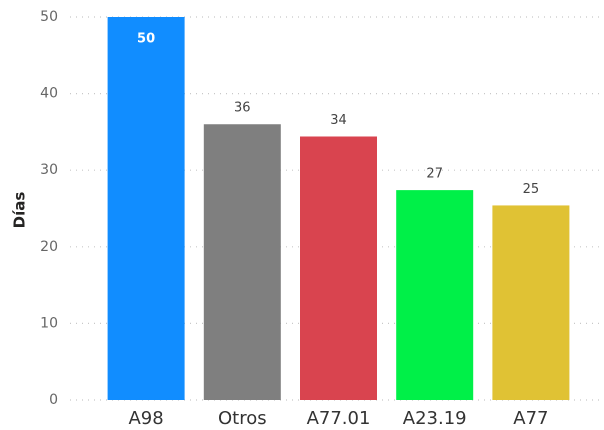 The image size is (604, 430). I want to click on y-tick-label: 0, so click(53, 400).